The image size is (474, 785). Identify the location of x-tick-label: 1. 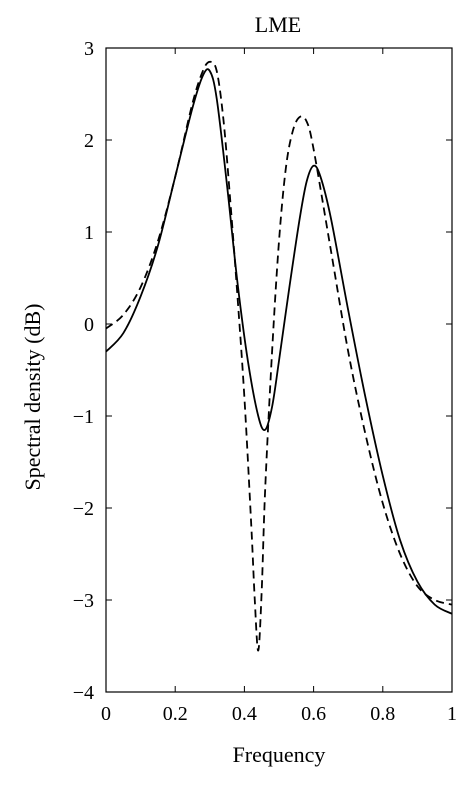
(452, 714).